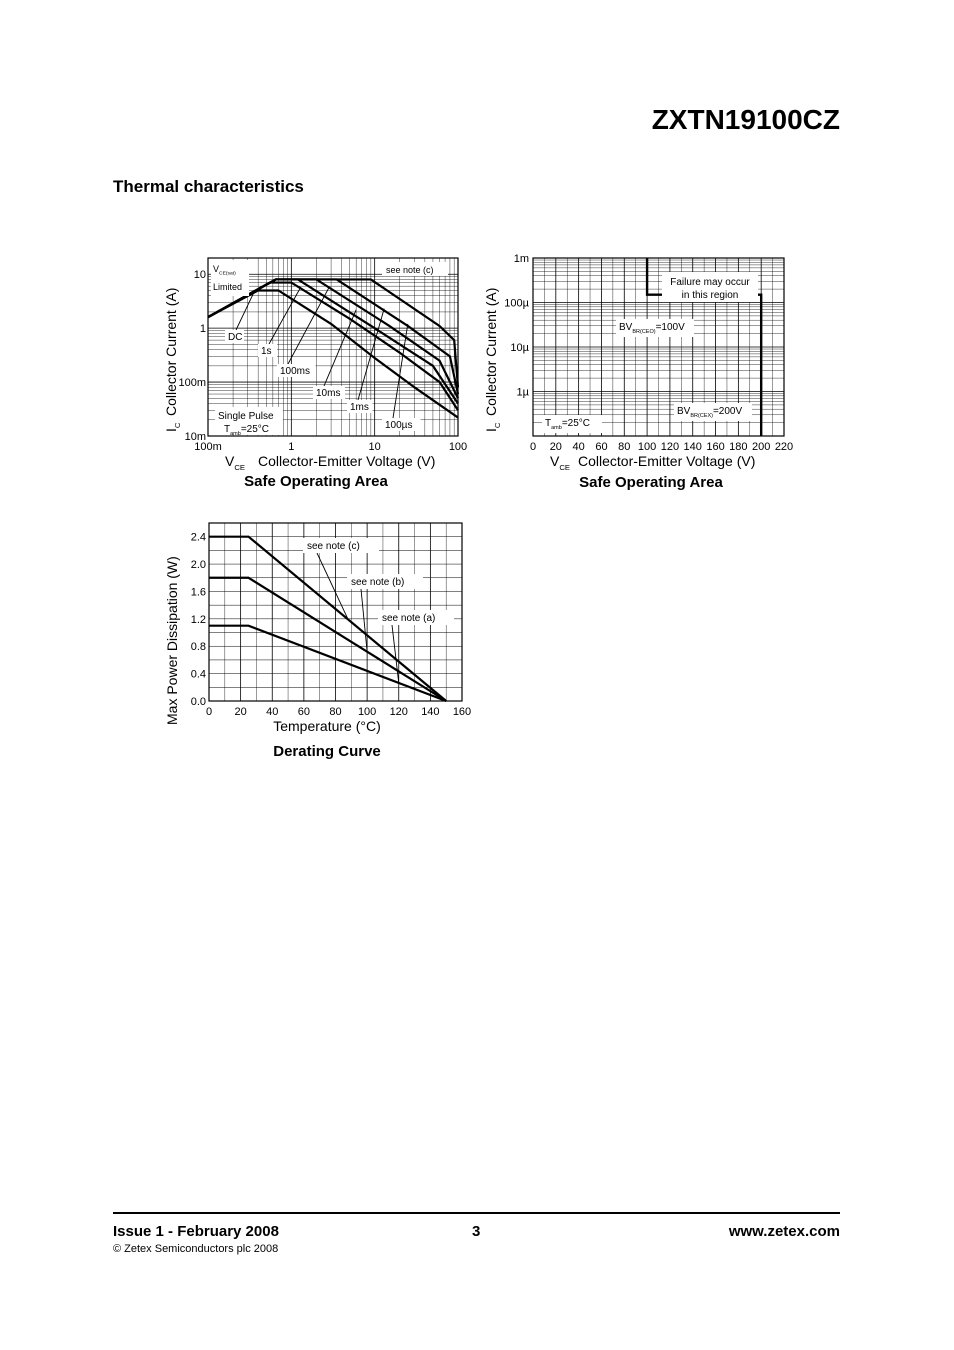 This screenshot has width=954, height=1350. What do you see at coordinates (709, 412) in the screenshot?
I see `bv-cex-label: BVBR(CEX)=200V` at bounding box center [709, 412].